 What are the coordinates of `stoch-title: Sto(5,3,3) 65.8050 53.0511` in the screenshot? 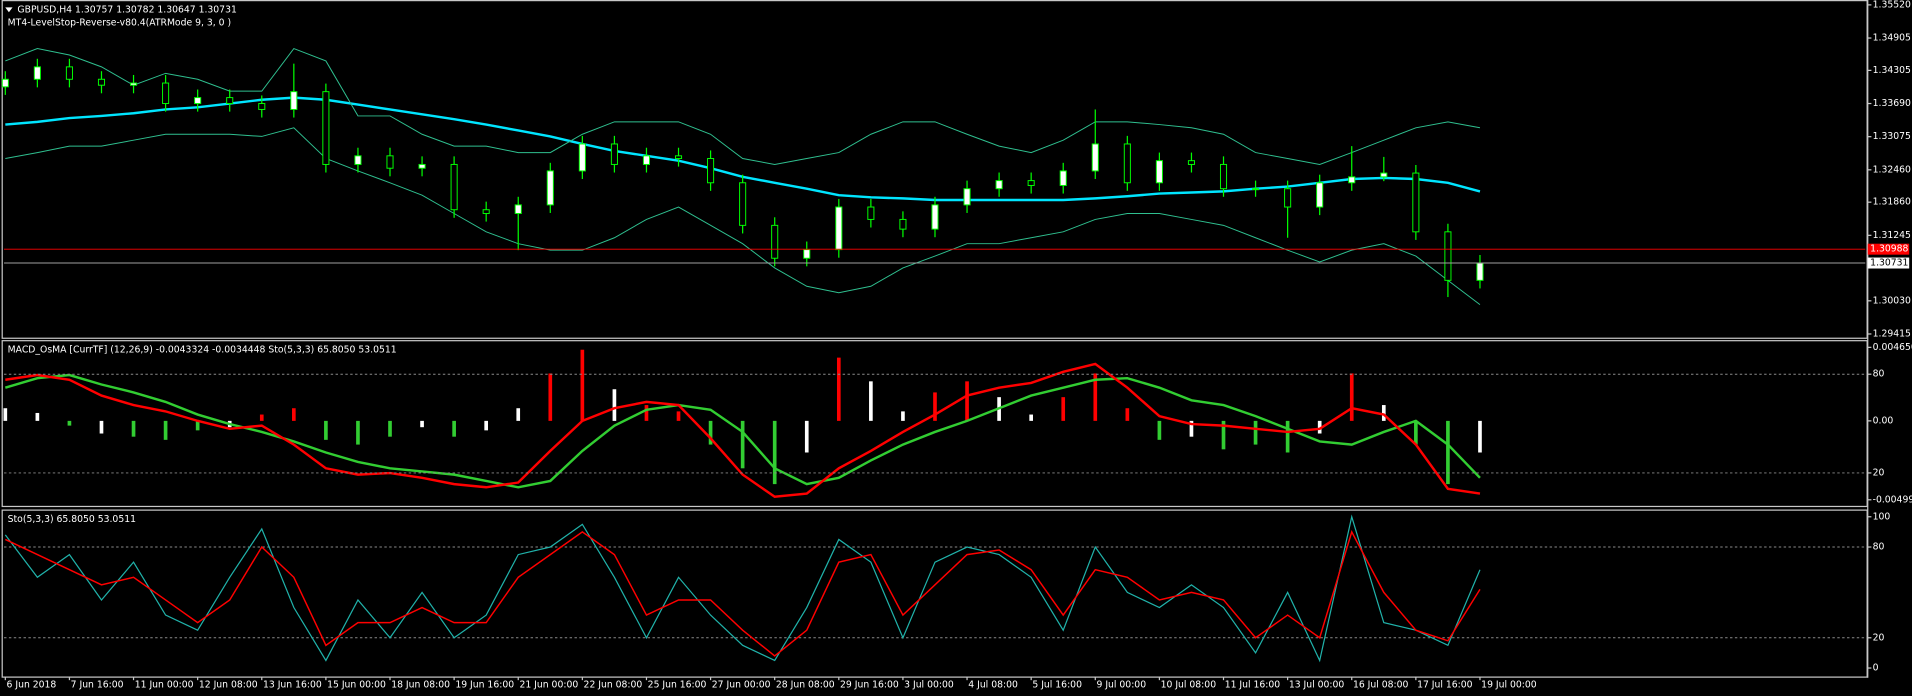 It's located at (72, 519).